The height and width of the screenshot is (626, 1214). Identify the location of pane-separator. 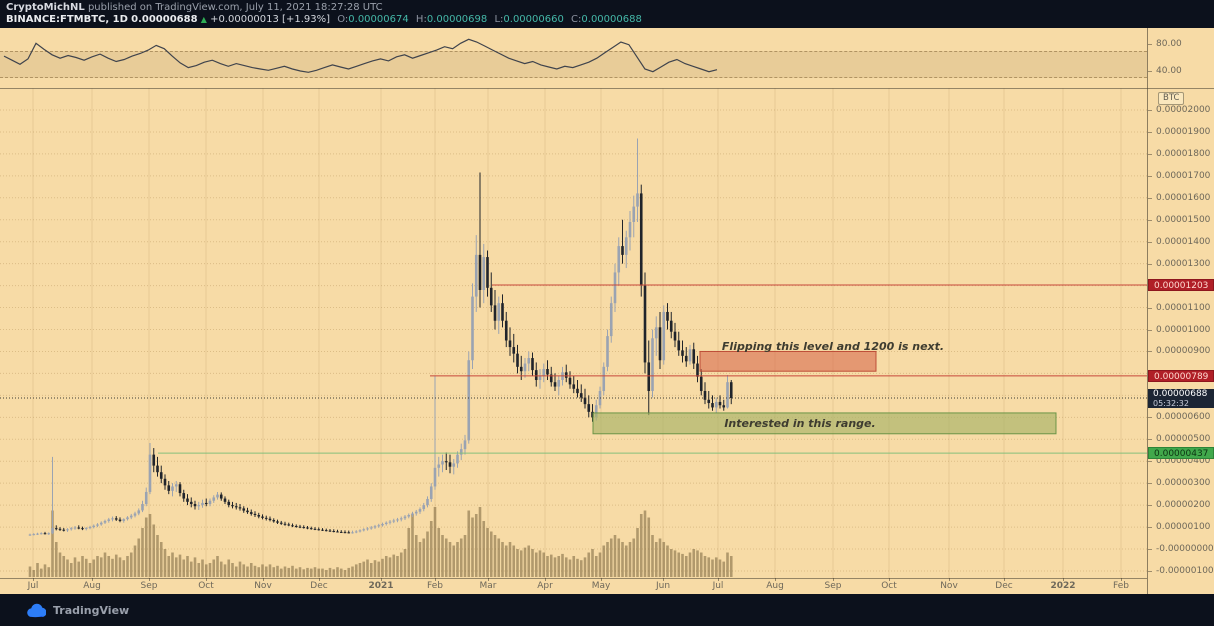
(607, 88).